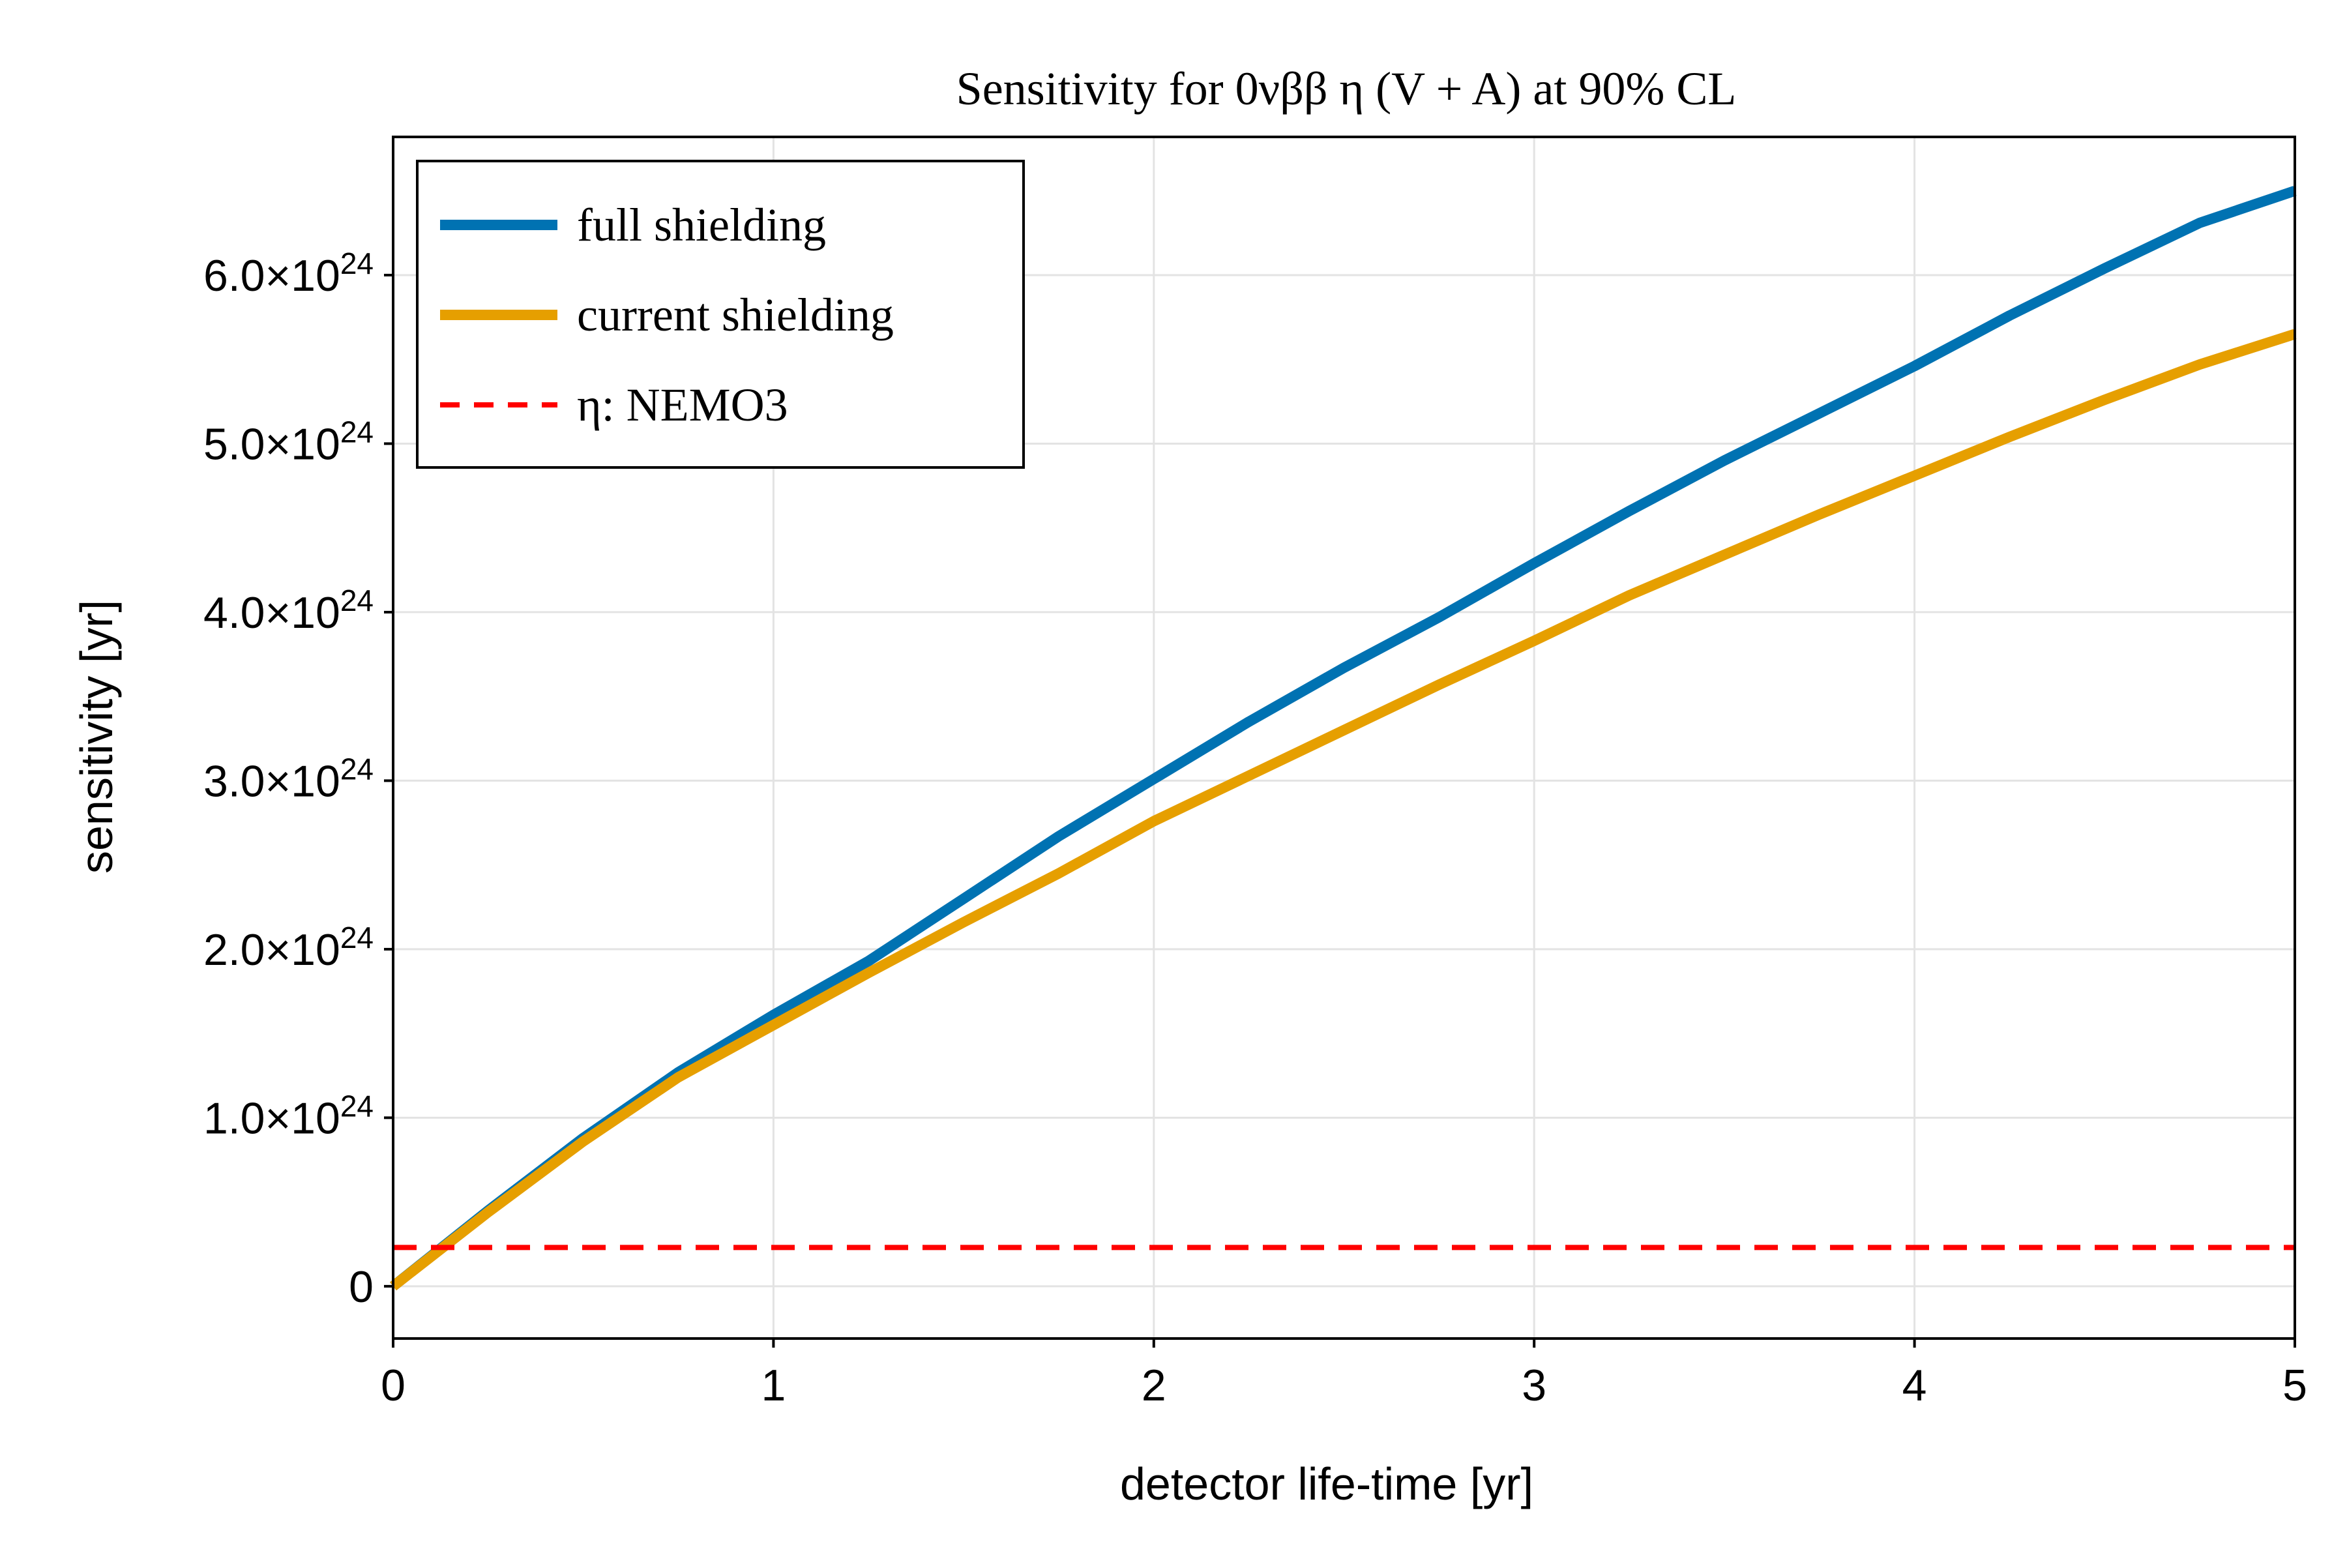  What do you see at coordinates (288, 611) in the screenshot?
I see `y-tick-label: 4.0×10²⁴` at bounding box center [288, 611].